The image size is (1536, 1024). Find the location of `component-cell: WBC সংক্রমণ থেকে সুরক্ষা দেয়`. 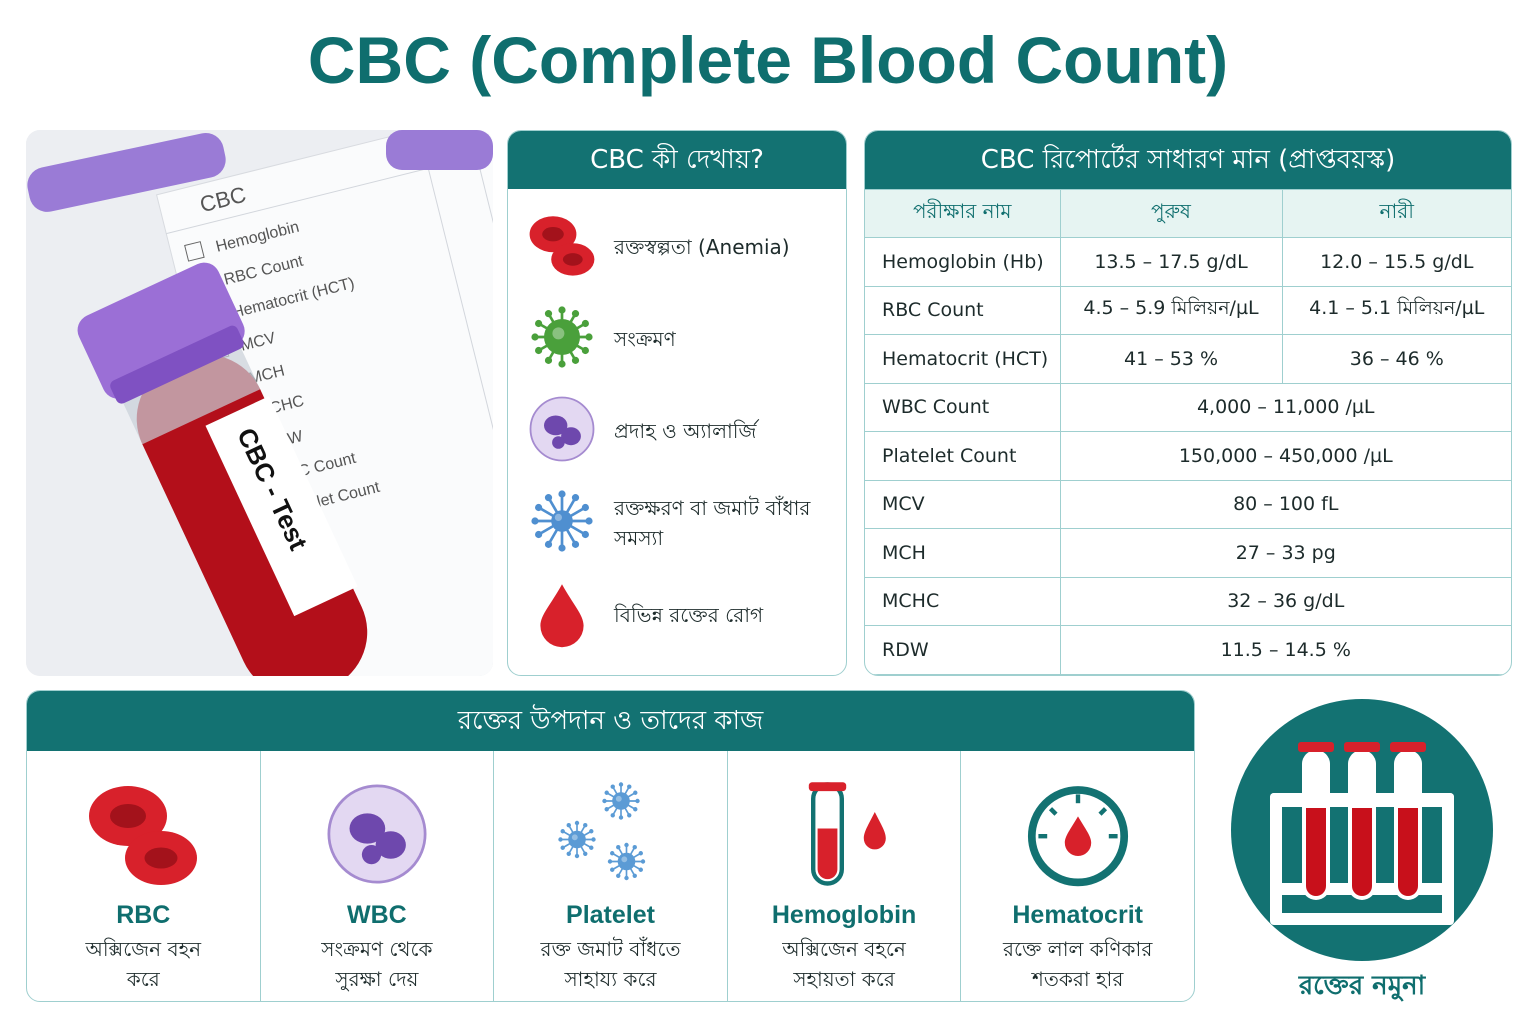

component-cell: WBC সংক্রমণ থেকে সুরক্ষা দেয় is located at coordinates (378, 876).